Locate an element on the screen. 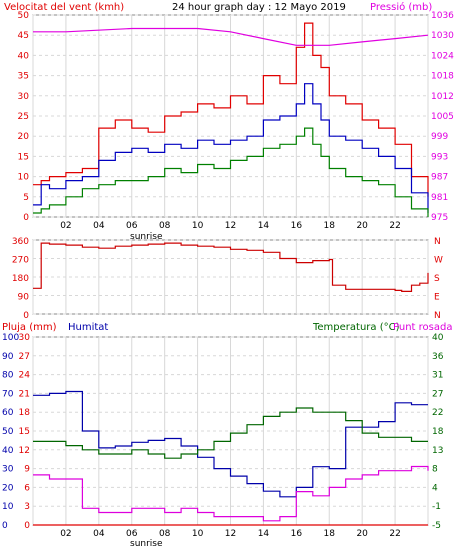 This screenshot has height=554, width=459. humidity-tick-label: 0 is located at coordinates (5, 526).